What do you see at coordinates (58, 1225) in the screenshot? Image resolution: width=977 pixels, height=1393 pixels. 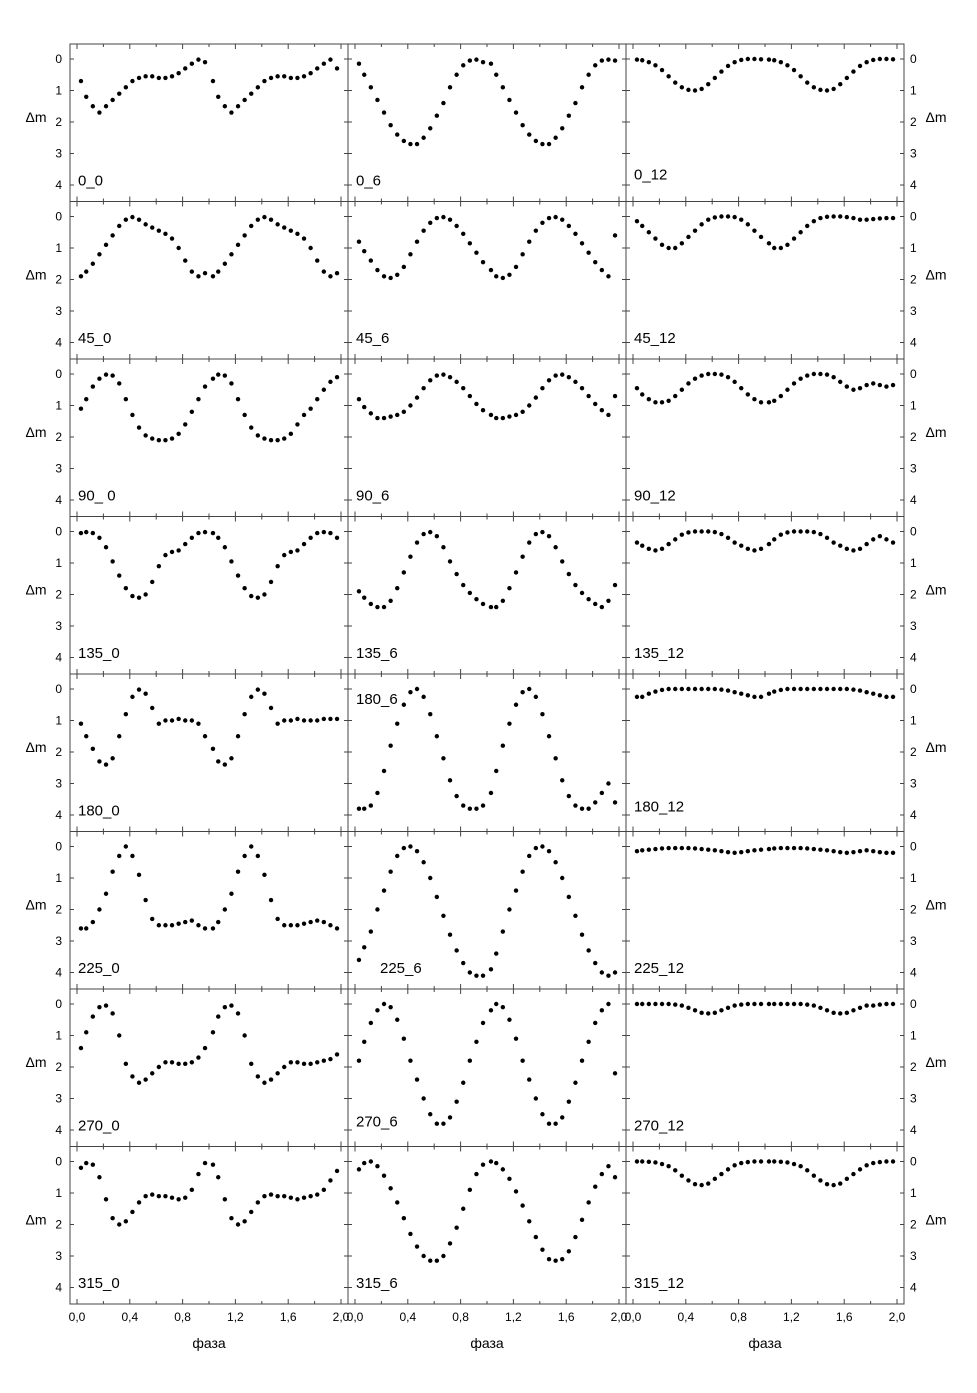 I see `y-tick-label-left: 2` at bounding box center [58, 1225].